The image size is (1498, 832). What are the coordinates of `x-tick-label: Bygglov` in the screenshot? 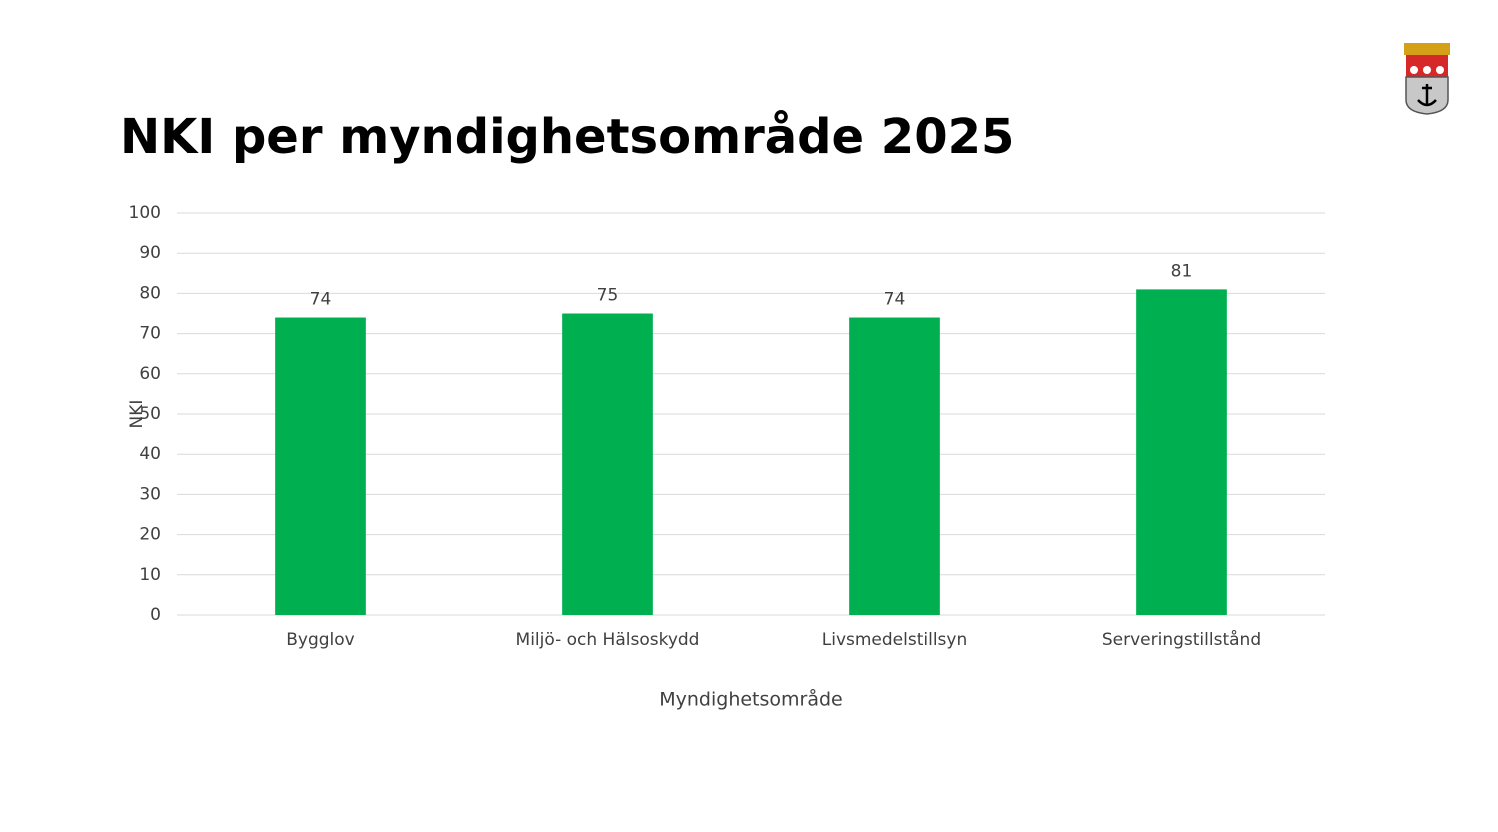 It's located at (320, 640).